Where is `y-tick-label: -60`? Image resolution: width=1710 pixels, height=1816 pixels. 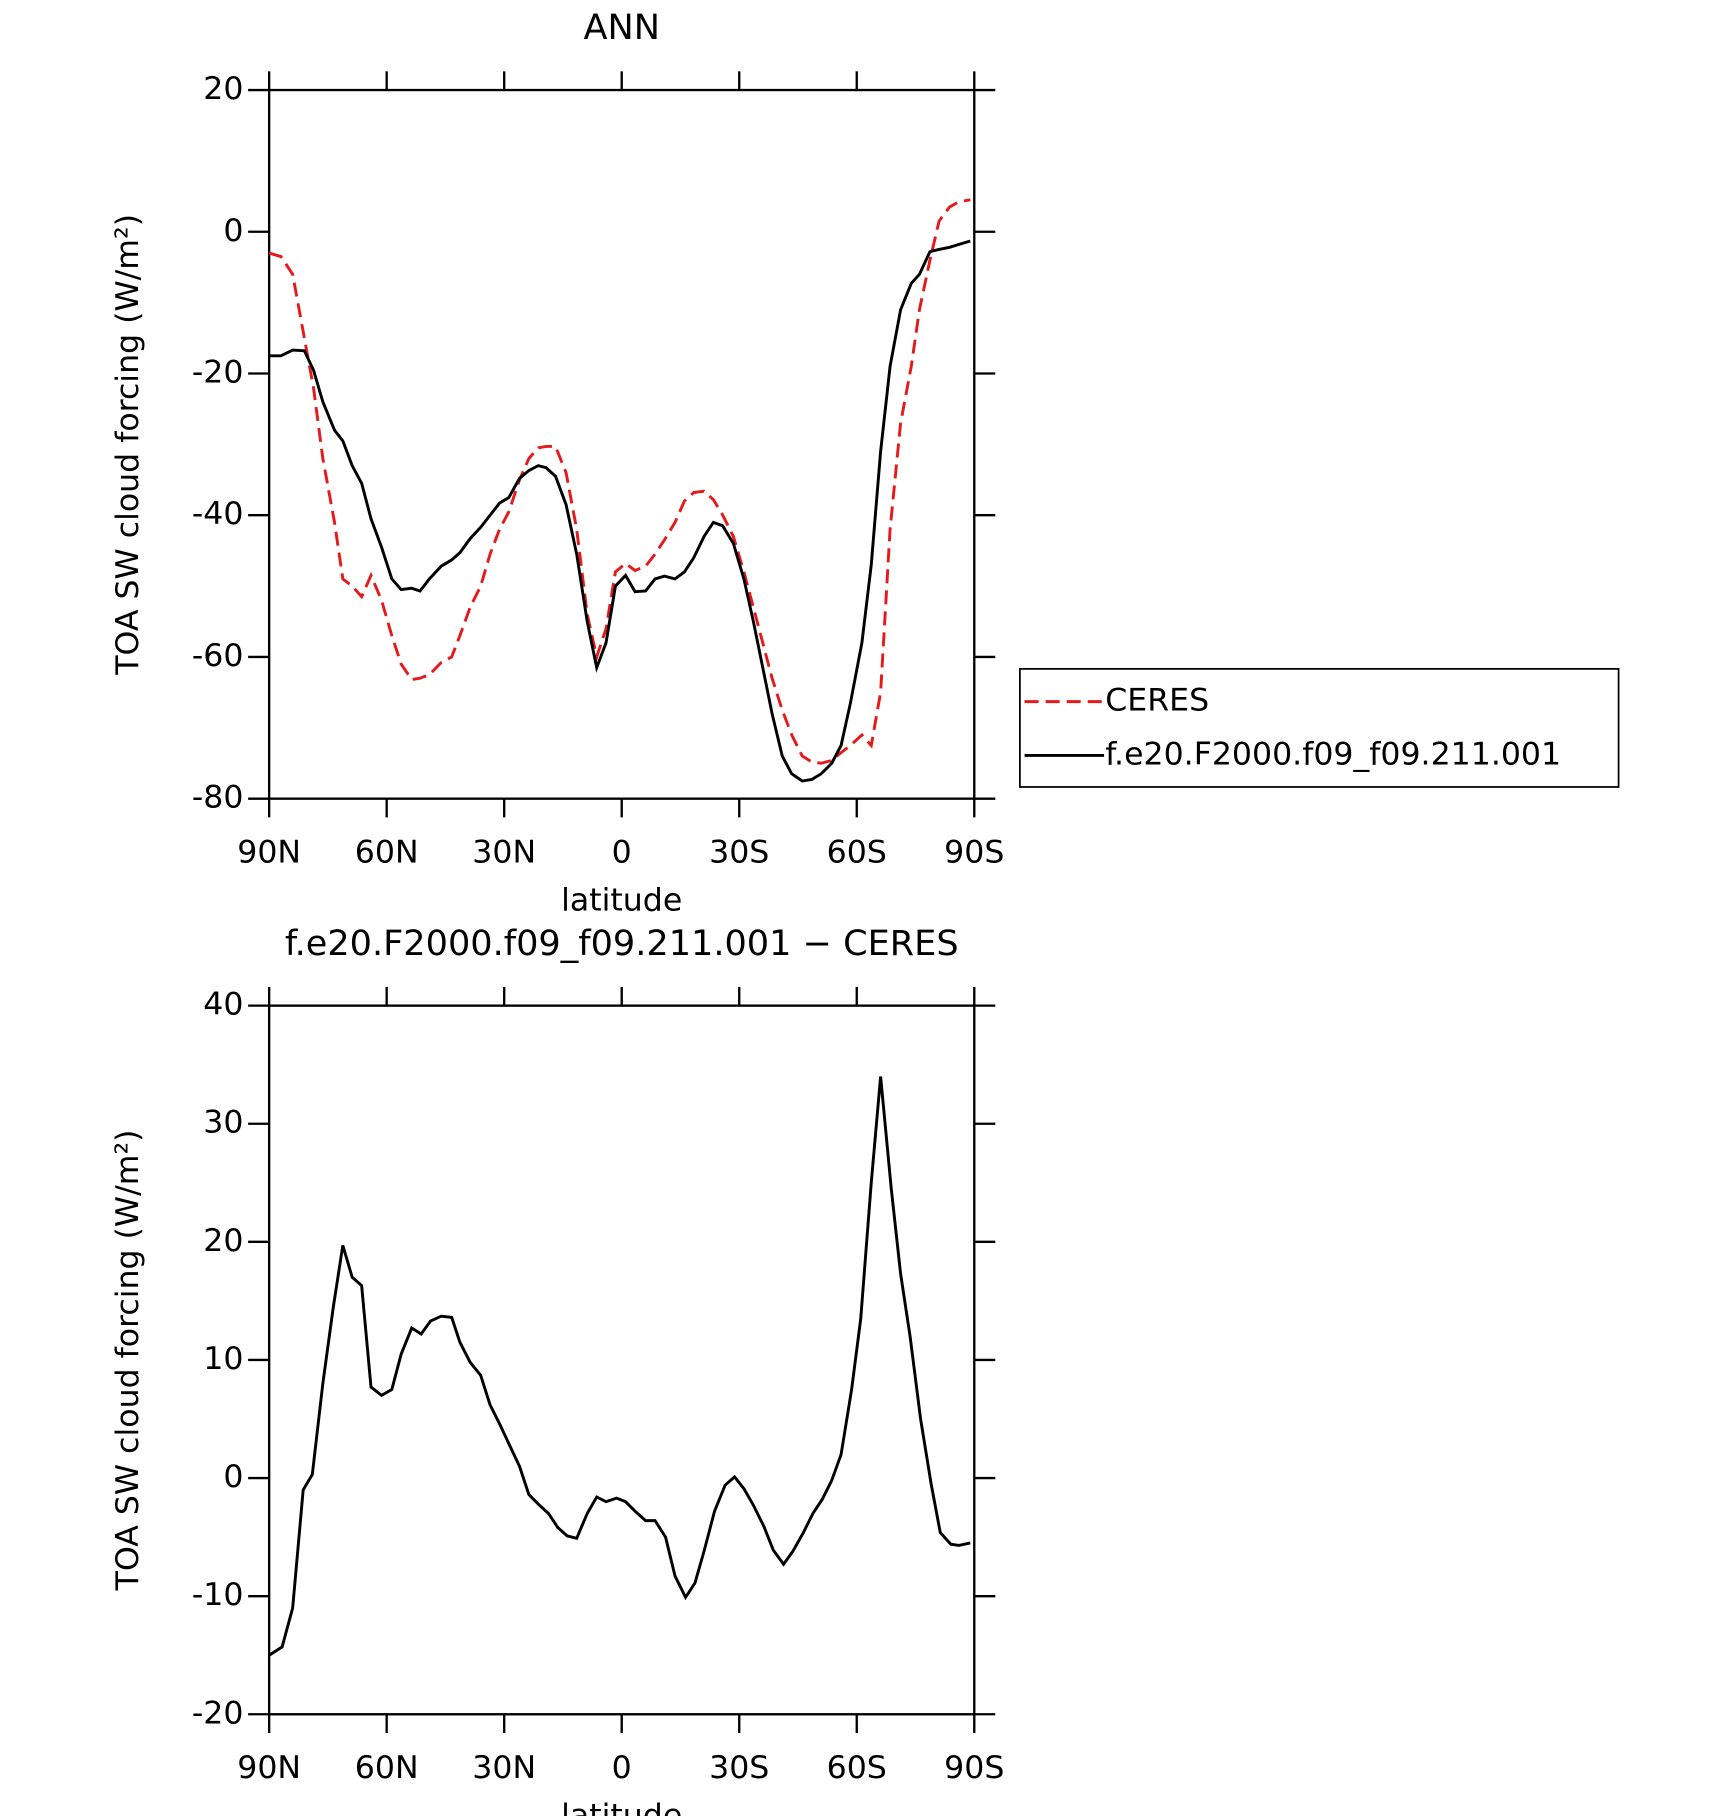
y-tick-label: -60 is located at coordinates (218, 656).